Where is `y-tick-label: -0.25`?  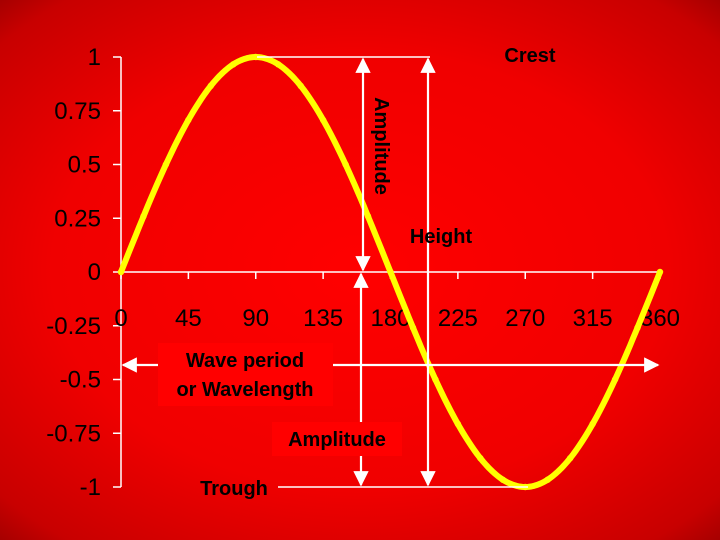 y-tick-label: -0.25 is located at coordinates (73, 326).